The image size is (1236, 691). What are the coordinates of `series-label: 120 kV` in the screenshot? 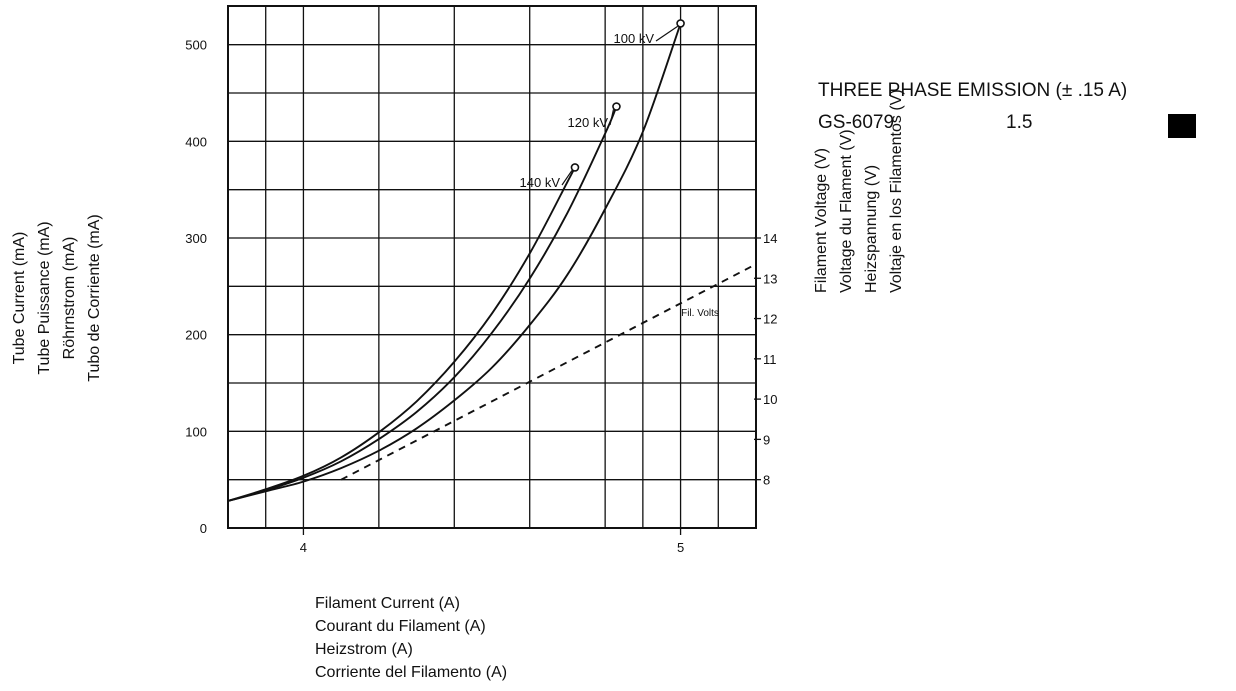 It's located at (588, 122).